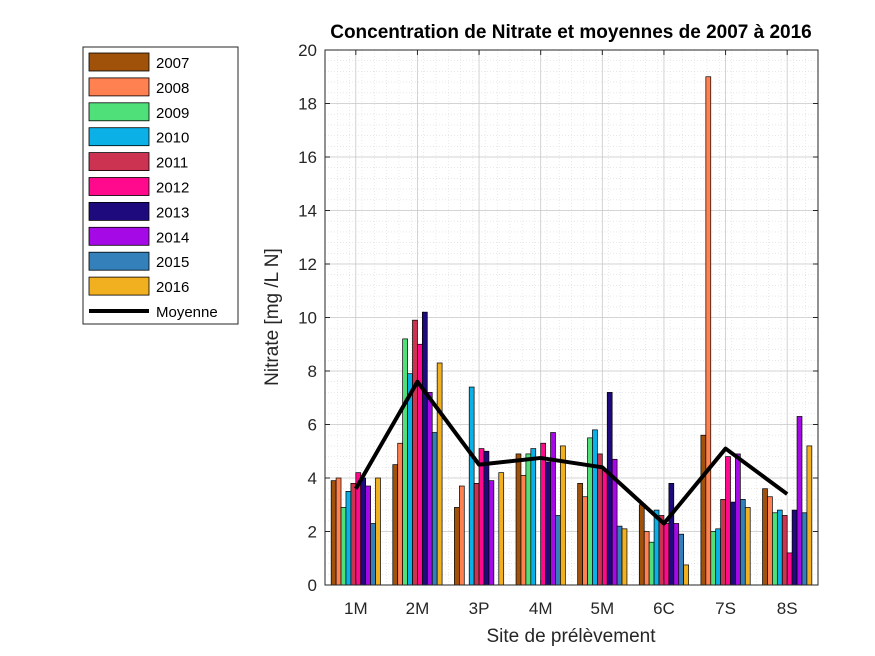 The height and width of the screenshot is (656, 875). What do you see at coordinates (572, 636) in the screenshot?
I see `x-axis-label: Site de prélèvement` at bounding box center [572, 636].